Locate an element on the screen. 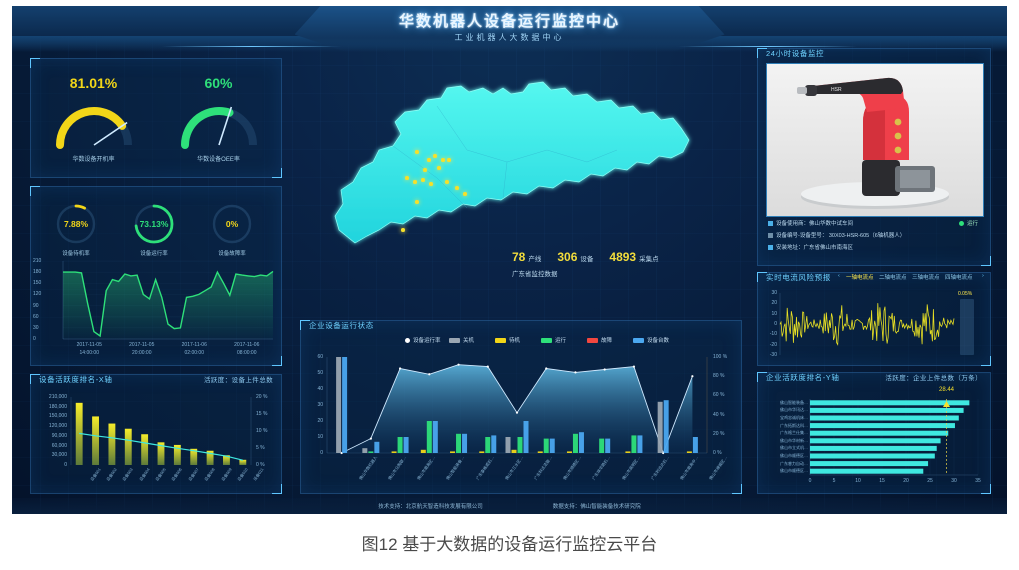 The height and width of the screenshot is (570, 1019). status-legend: 设备运行率 关机 待机 运行 故障 设备台数 is located at coordinates (521, 342).